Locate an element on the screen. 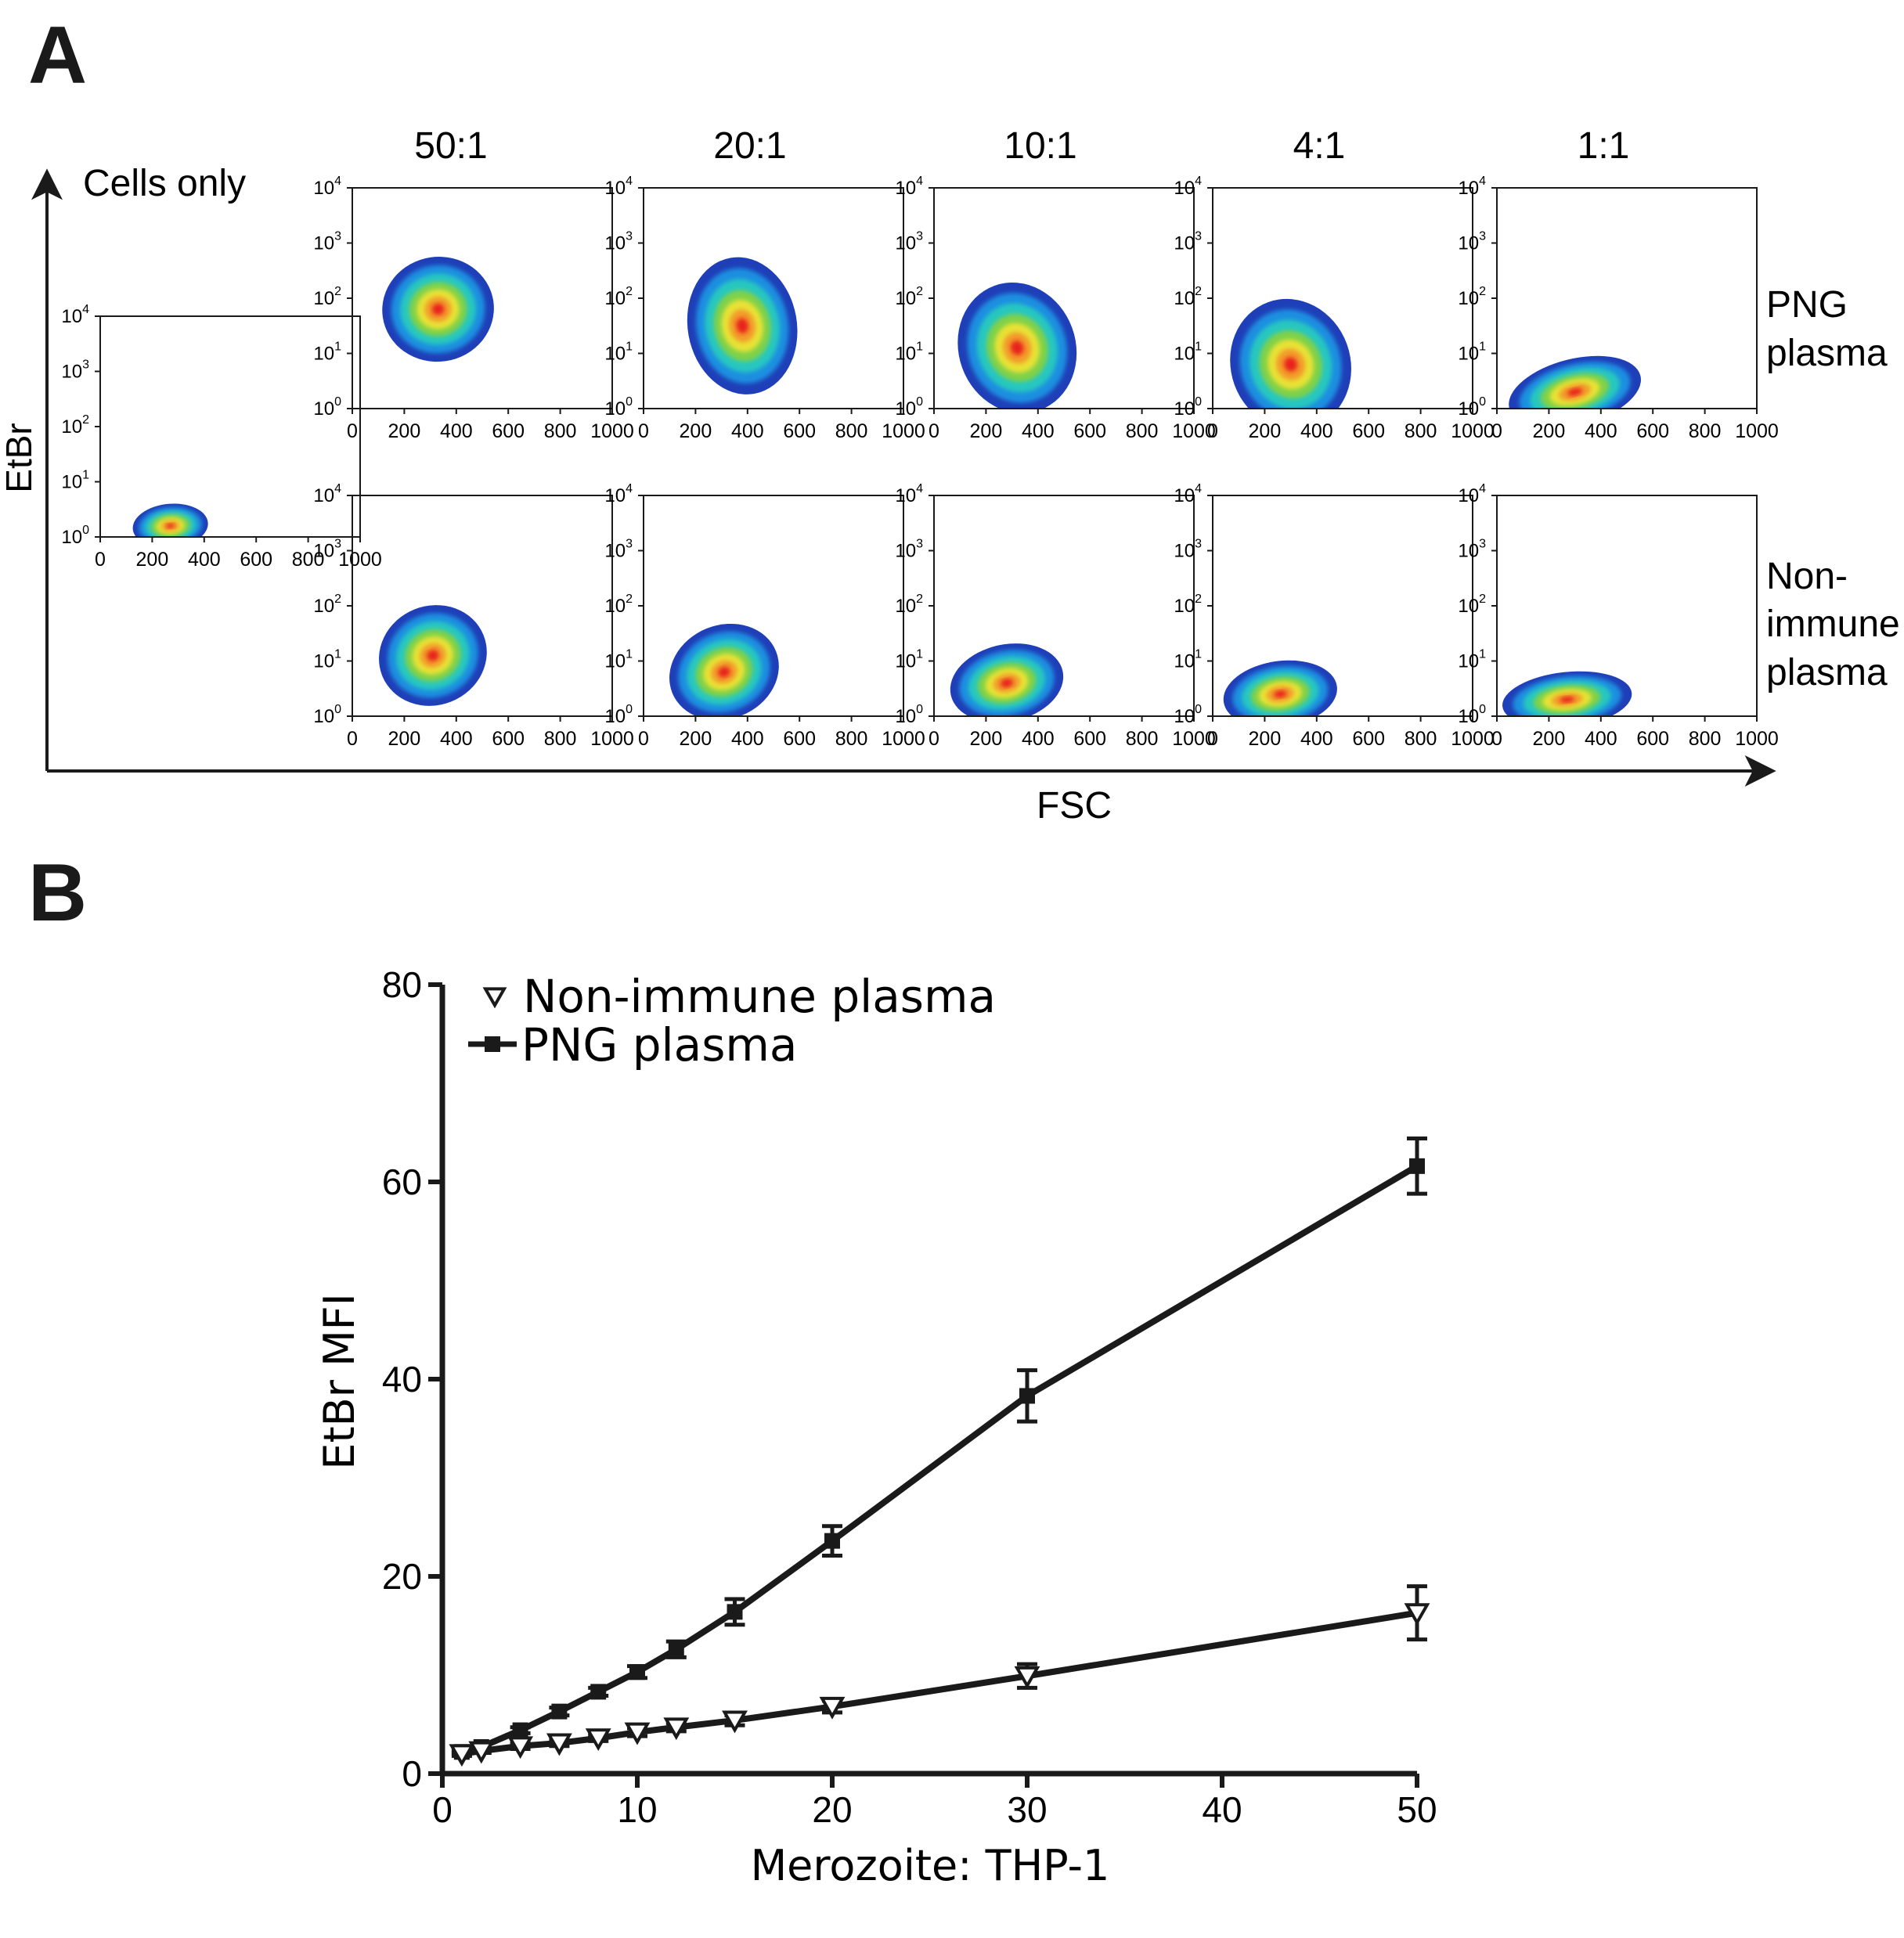 The image size is (1904, 1938). legend-square-icon is located at coordinates (492, 1044).